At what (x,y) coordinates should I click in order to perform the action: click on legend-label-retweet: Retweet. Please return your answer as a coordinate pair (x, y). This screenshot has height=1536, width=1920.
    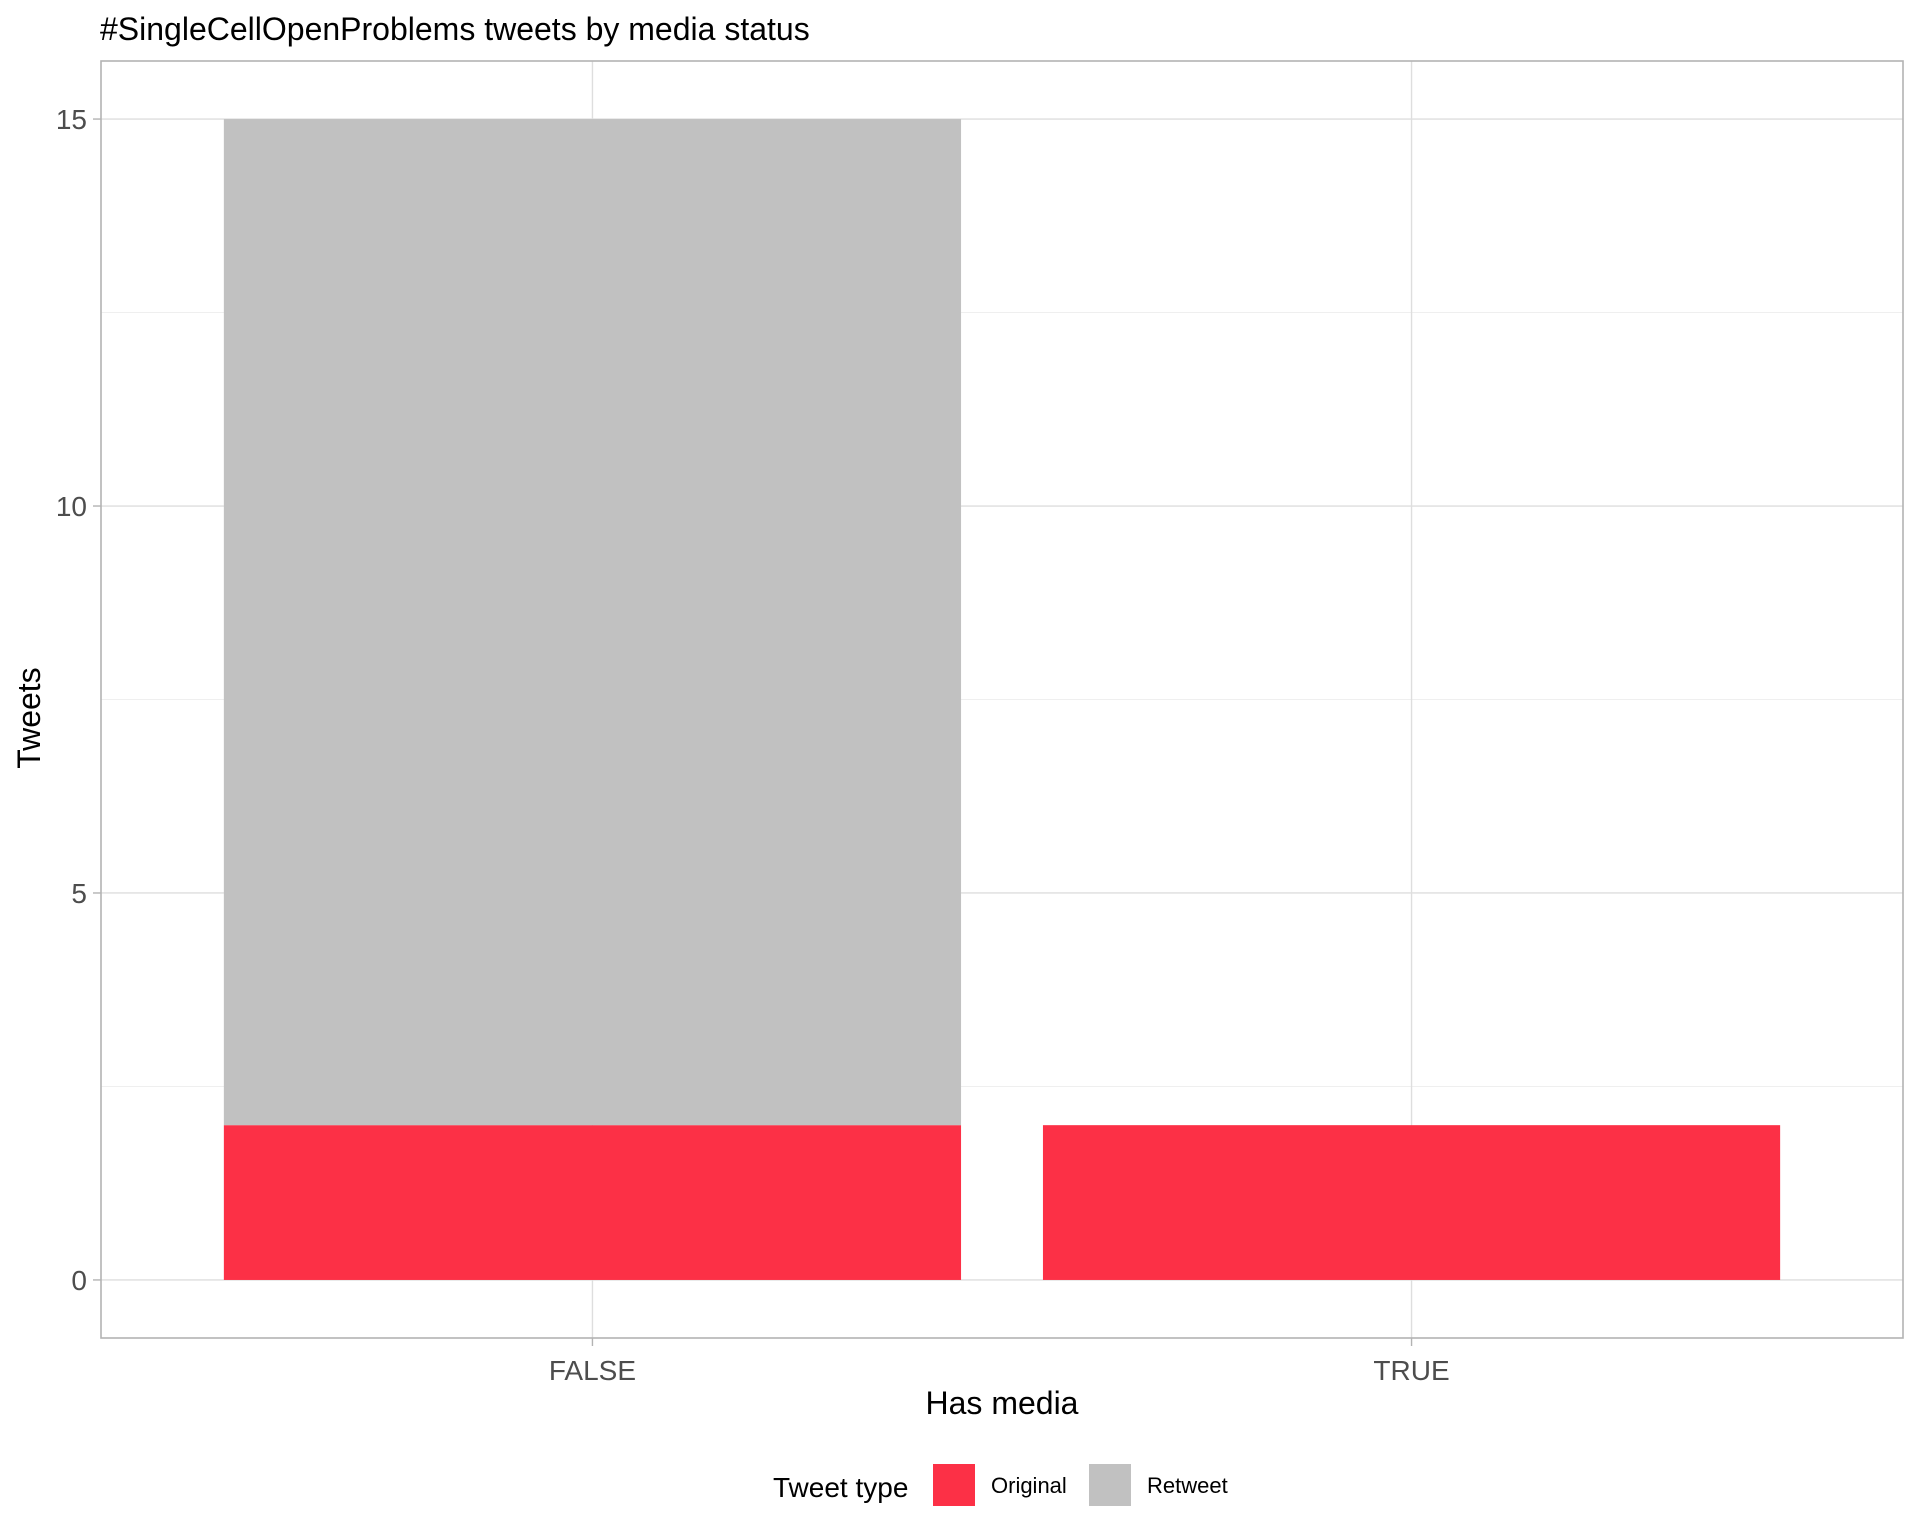
    Looking at the image, I should click on (1187, 1485).